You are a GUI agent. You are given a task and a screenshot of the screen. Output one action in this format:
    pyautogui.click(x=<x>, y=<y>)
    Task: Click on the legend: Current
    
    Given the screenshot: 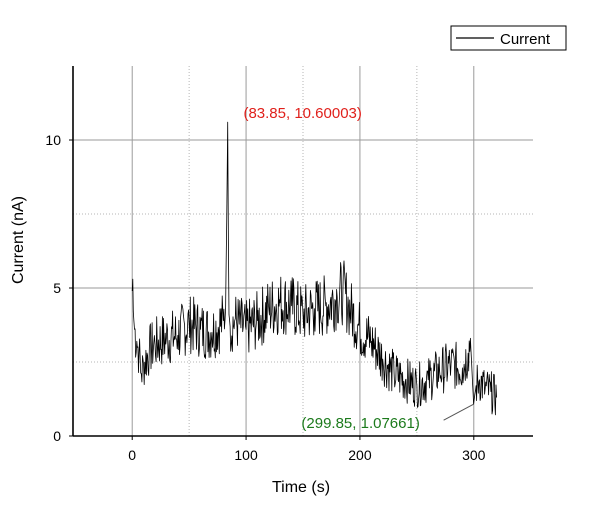 What is the action you would take?
    pyautogui.click(x=508, y=38)
    